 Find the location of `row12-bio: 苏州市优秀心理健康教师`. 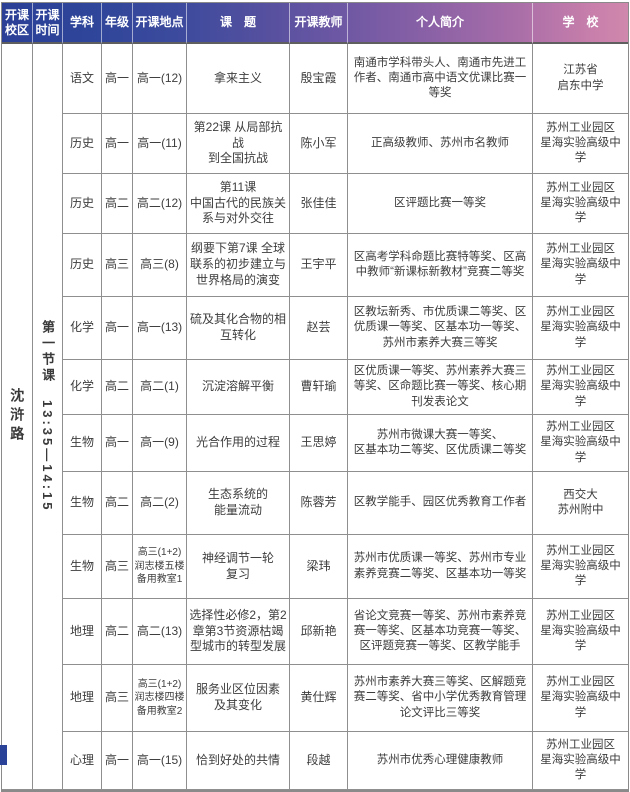

row12-bio: 苏州市优秀心理健康教师 is located at coordinates (440, 761).